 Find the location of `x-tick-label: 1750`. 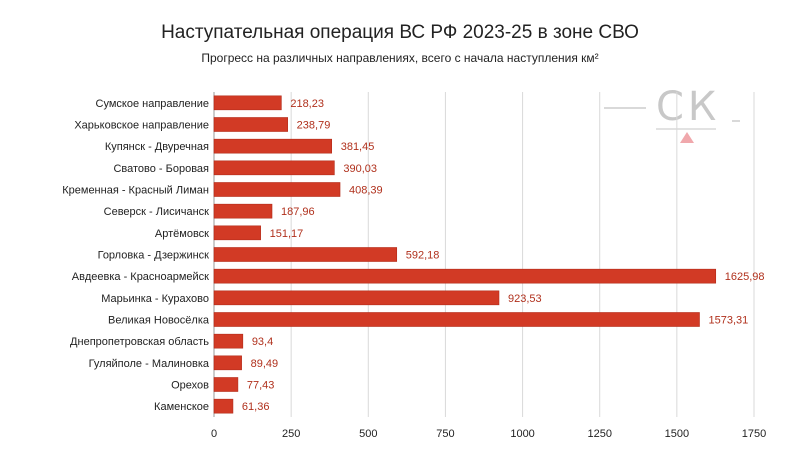

x-tick-label: 1750 is located at coordinates (754, 434).